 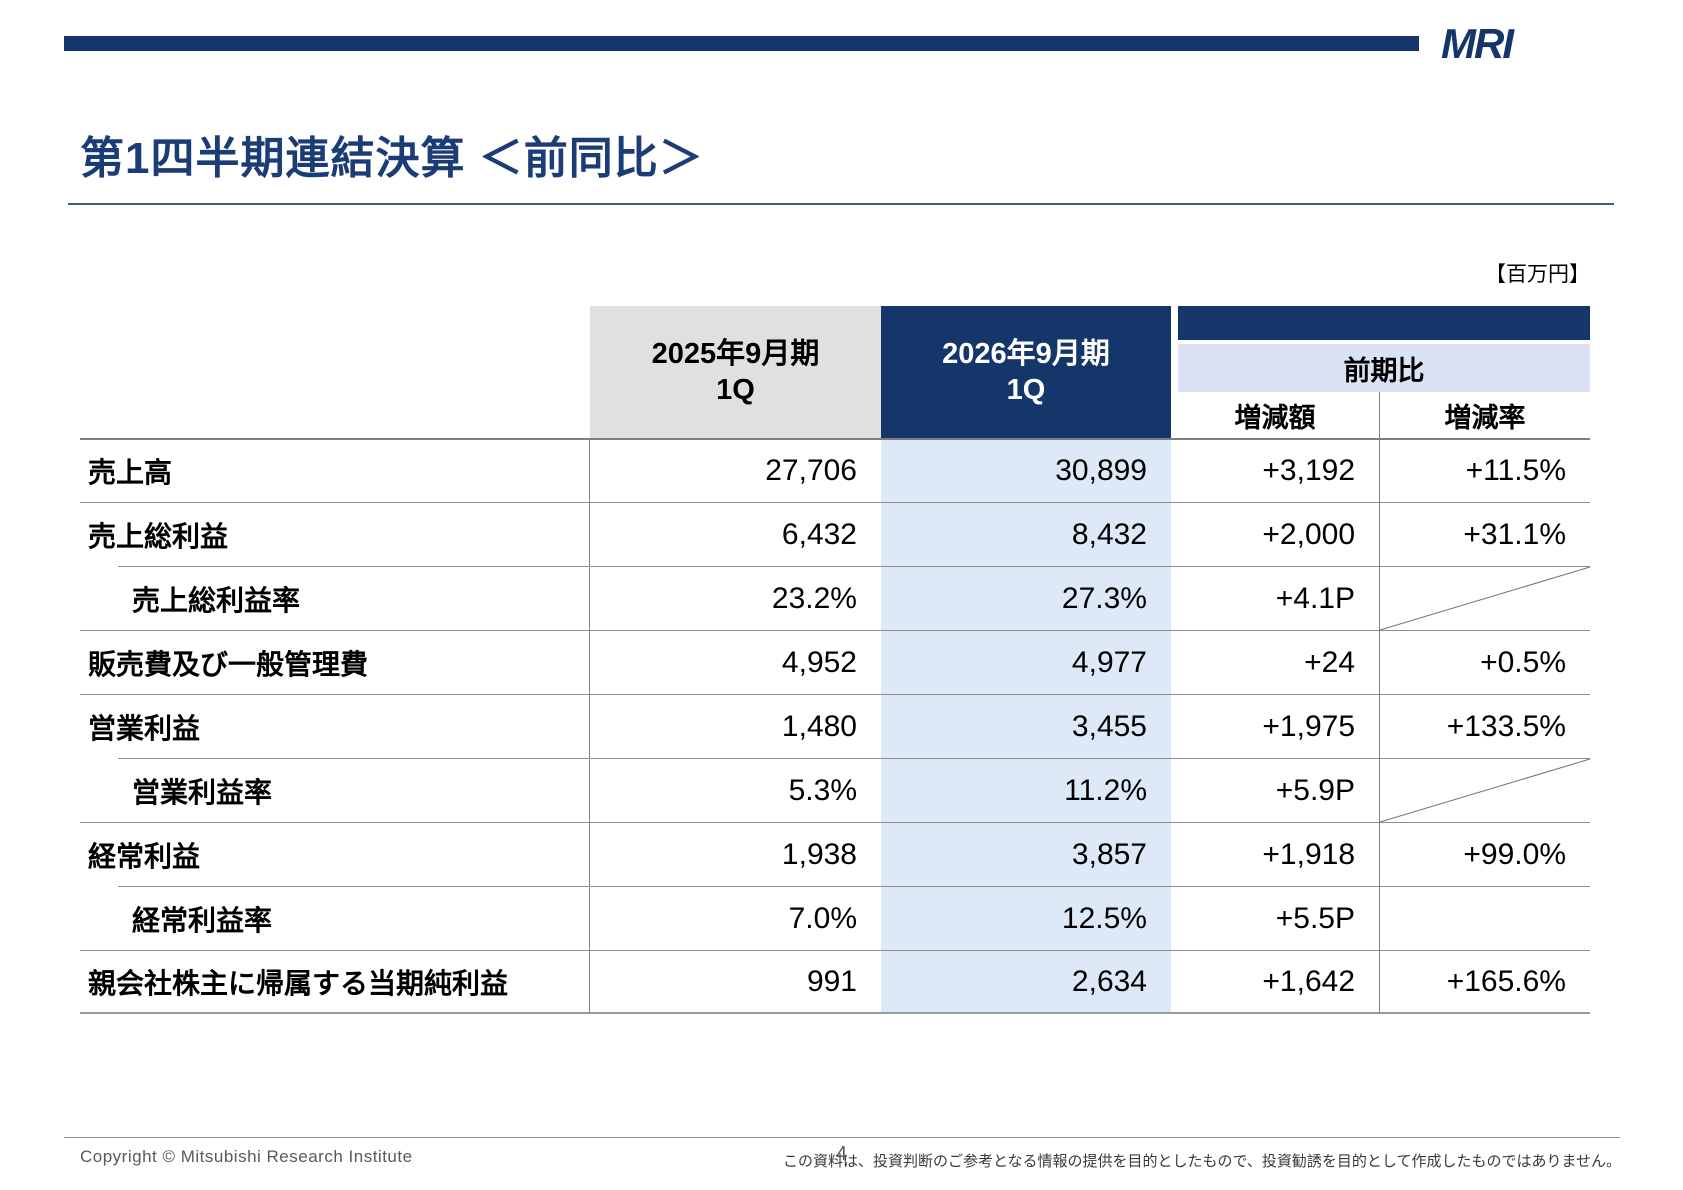 What do you see at coordinates (1026, 918) in the screenshot?
I see `current-value-cell: 12.5%` at bounding box center [1026, 918].